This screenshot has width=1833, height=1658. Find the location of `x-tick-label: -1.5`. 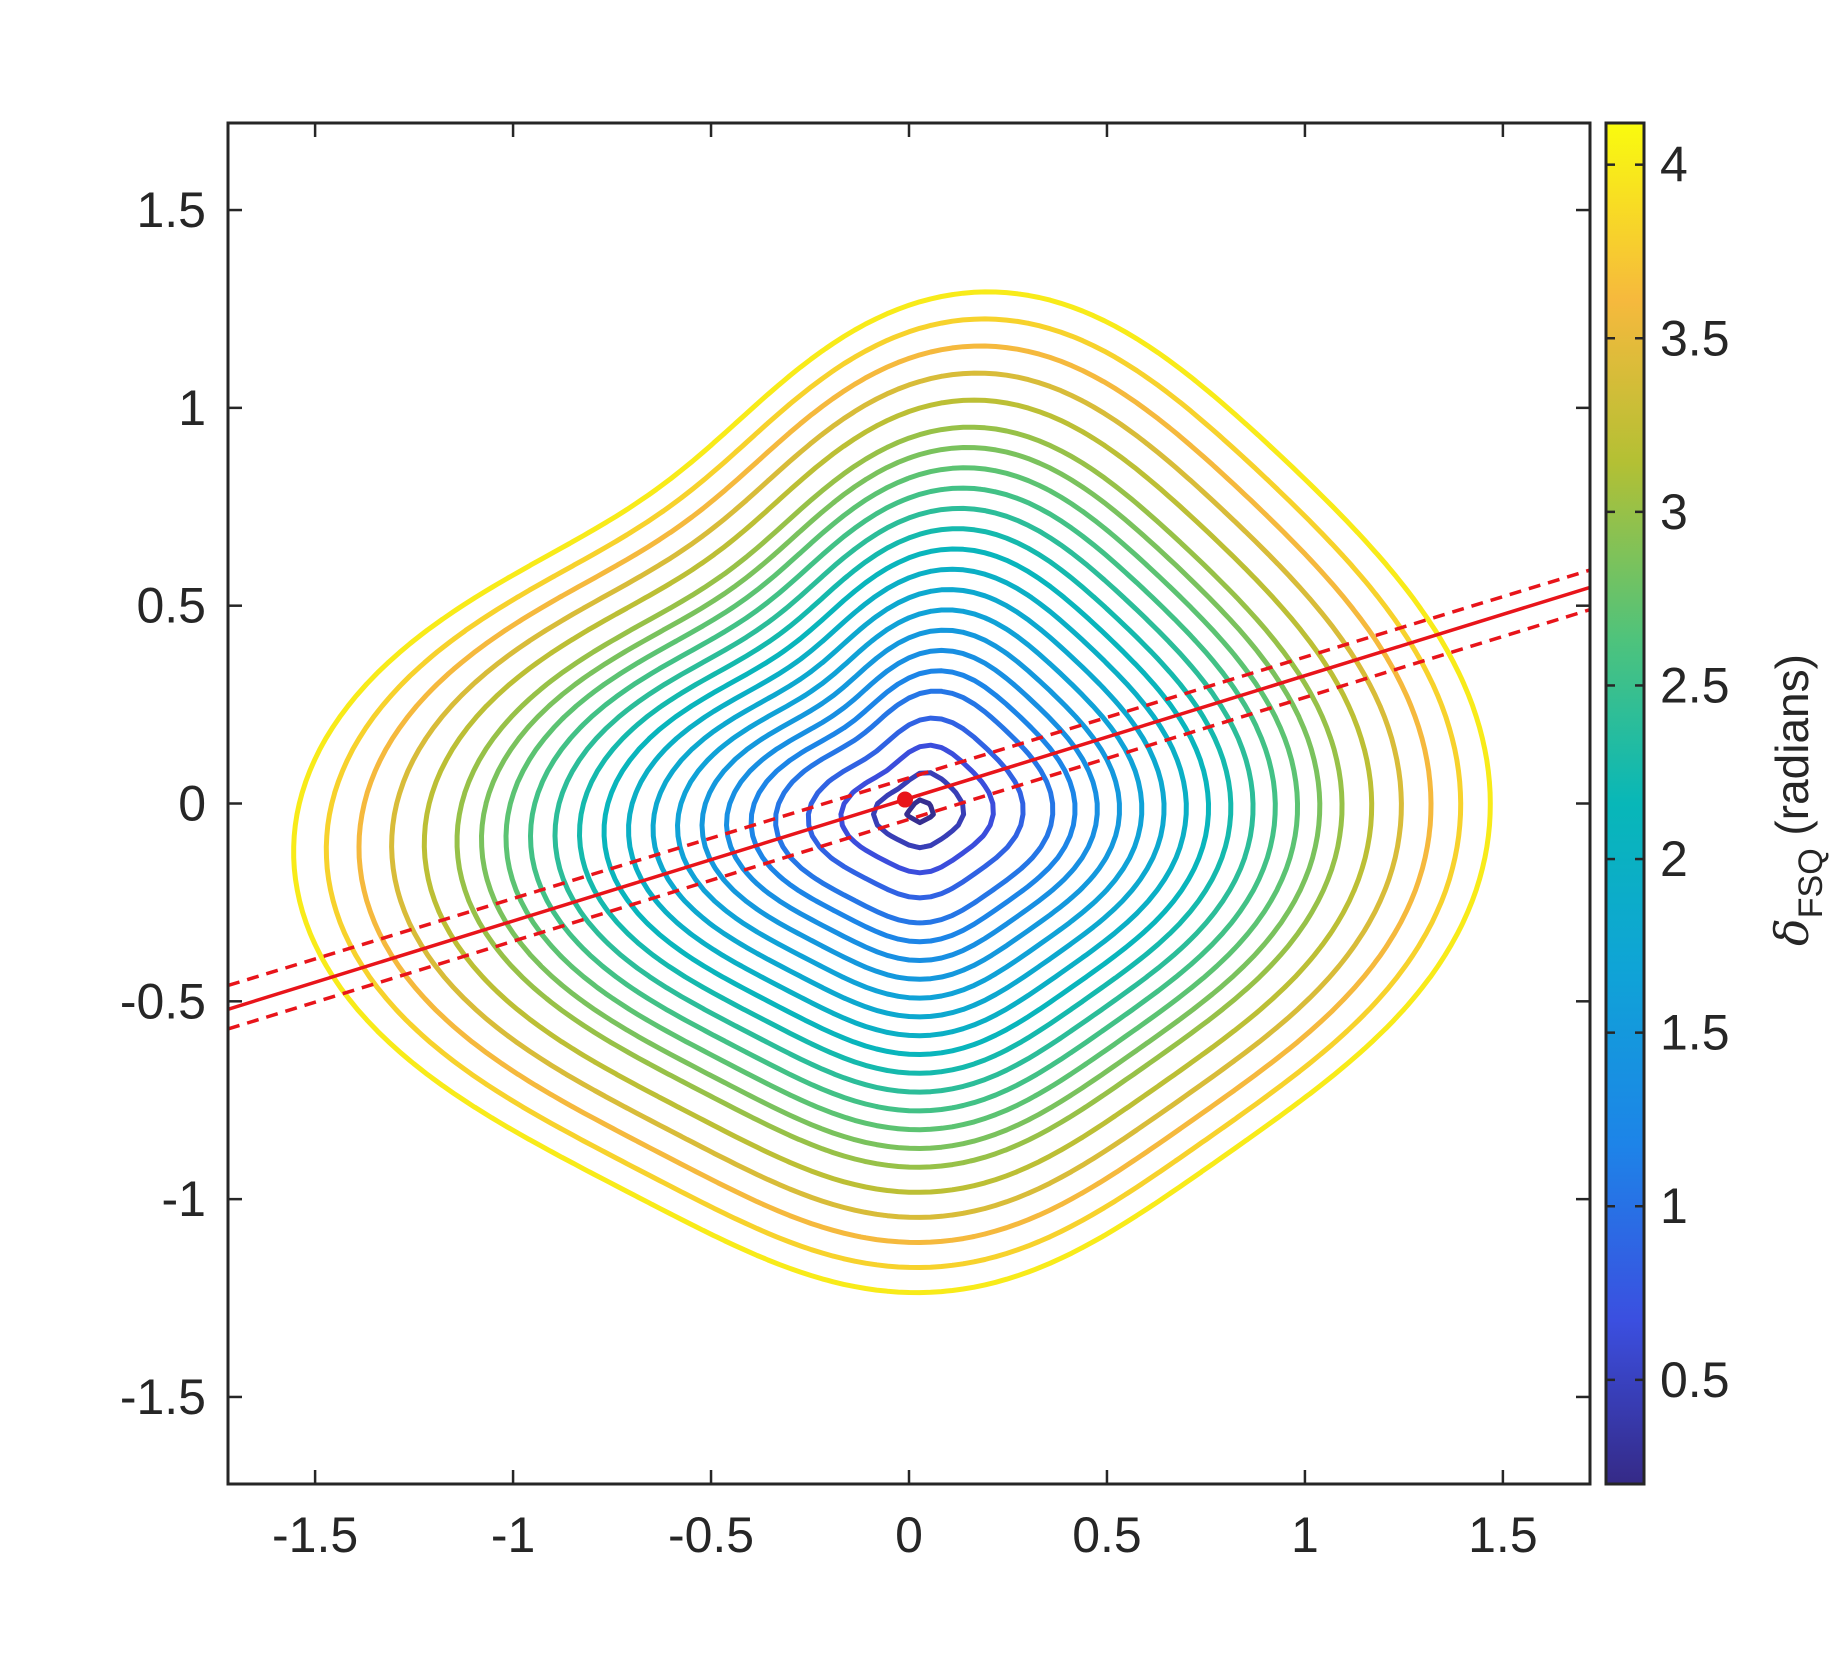

x-tick-label: -1.5 is located at coordinates (315, 1535).